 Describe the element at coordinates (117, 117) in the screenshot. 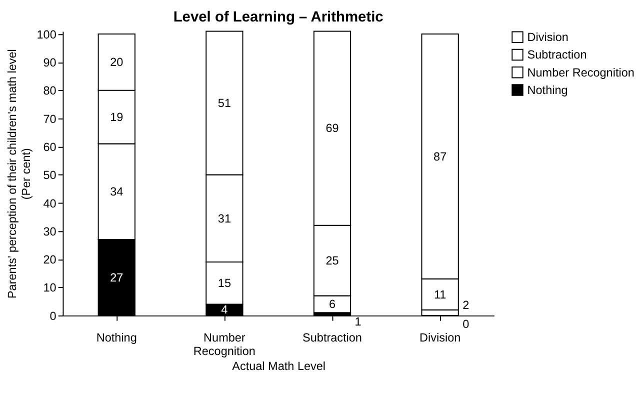

I see `data-label: 19` at that location.